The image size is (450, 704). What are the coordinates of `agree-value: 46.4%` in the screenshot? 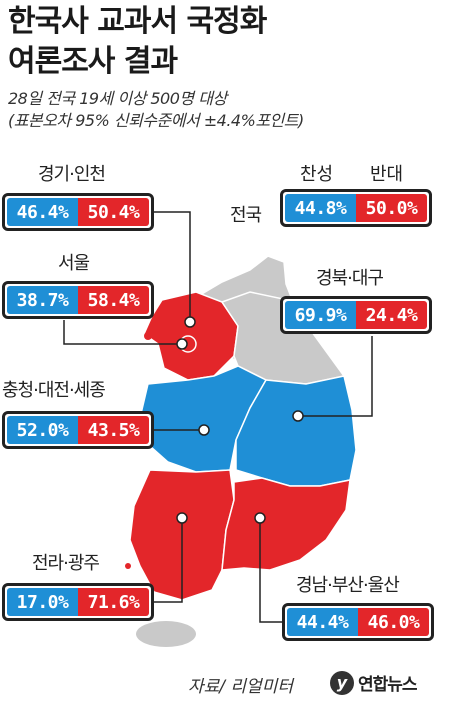 It's located at (42, 212).